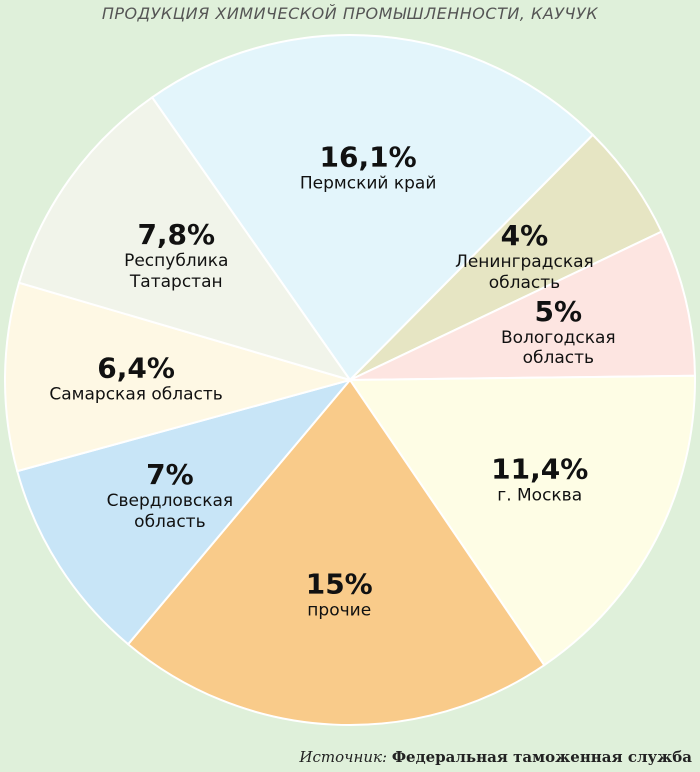 Image resolution: width=700 pixels, height=772 pixels. What do you see at coordinates (524, 272) in the screenshot?
I see `category-label: Ленинградская область` at bounding box center [524, 272].